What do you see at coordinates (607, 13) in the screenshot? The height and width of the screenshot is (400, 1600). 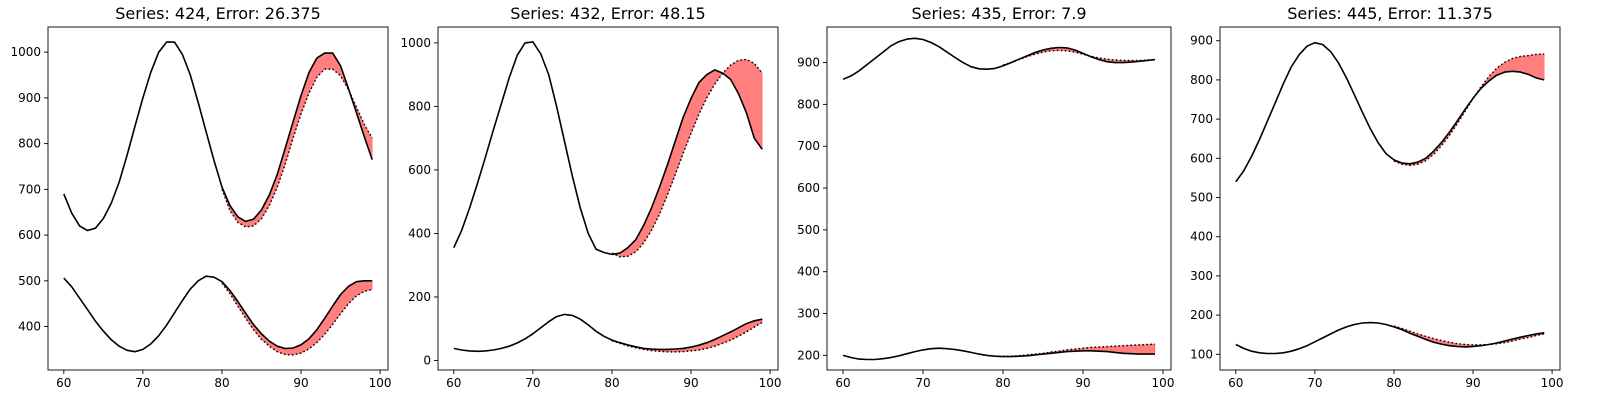 I see `chart-title: Series: 432, Error: 48.15` at bounding box center [607, 13].